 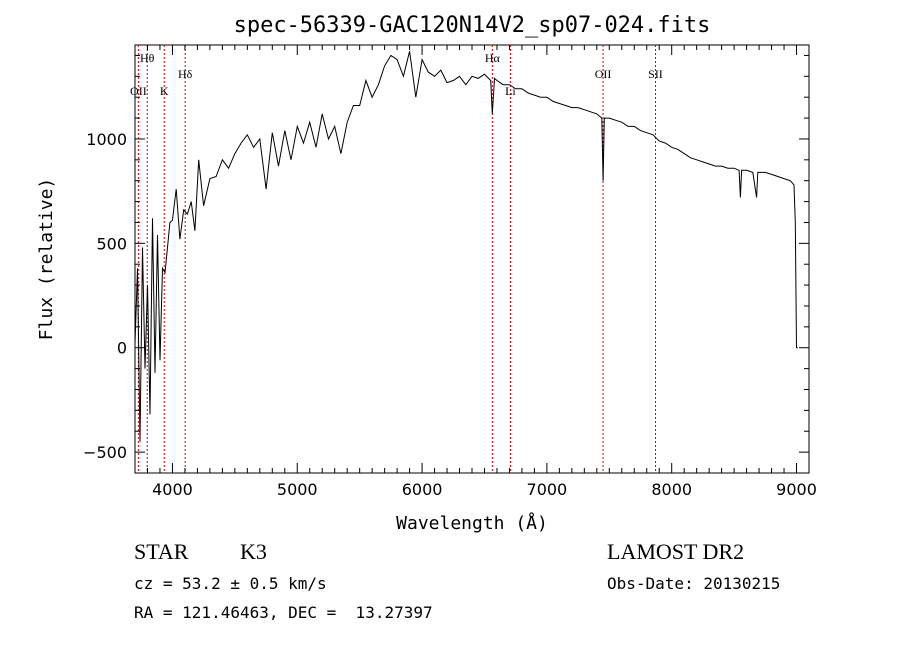 What do you see at coordinates (655, 74) in the screenshot?
I see `spectral-line-label-7: SII` at bounding box center [655, 74].